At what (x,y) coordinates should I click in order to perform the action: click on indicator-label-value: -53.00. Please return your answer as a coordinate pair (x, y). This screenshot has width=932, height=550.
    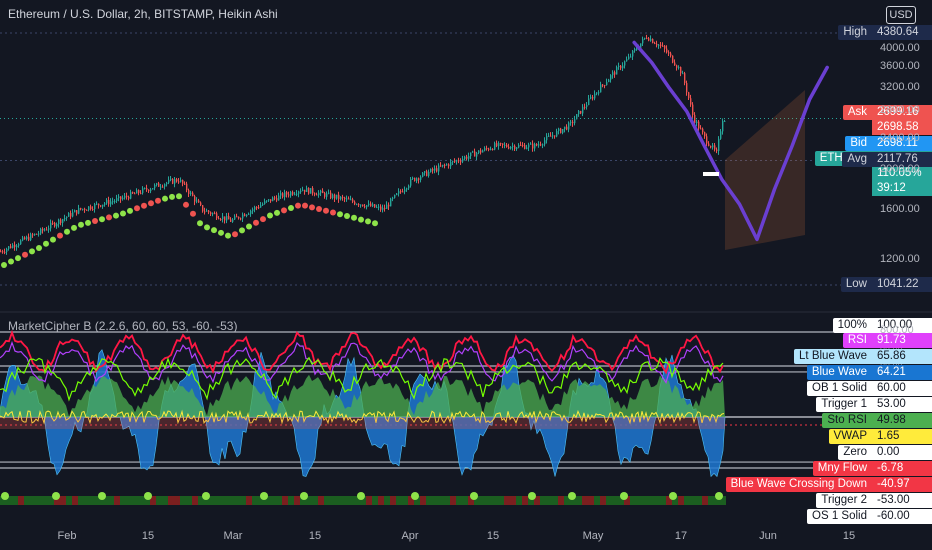
    Looking at the image, I should click on (902, 500).